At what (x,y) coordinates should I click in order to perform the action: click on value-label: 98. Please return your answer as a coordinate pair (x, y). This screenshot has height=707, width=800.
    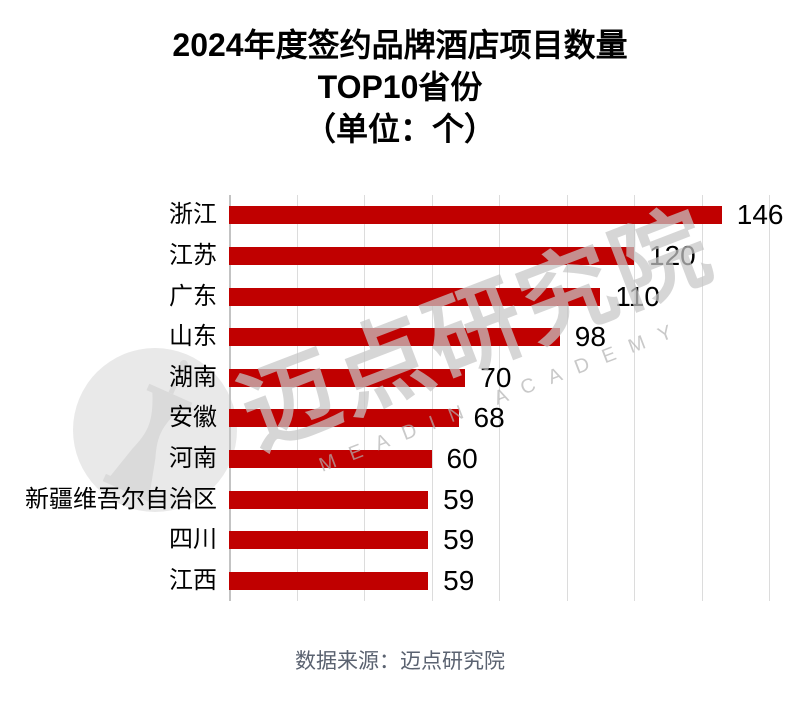
    Looking at the image, I should click on (590, 337).